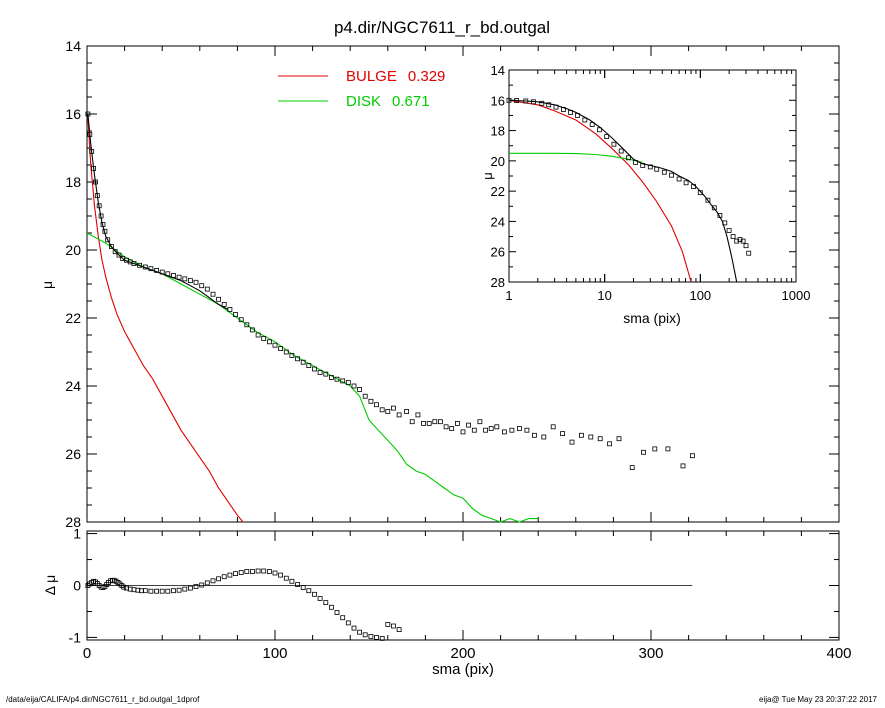  What do you see at coordinates (498, 70) in the screenshot?
I see `inset-y-tick-label: 14` at bounding box center [498, 70].